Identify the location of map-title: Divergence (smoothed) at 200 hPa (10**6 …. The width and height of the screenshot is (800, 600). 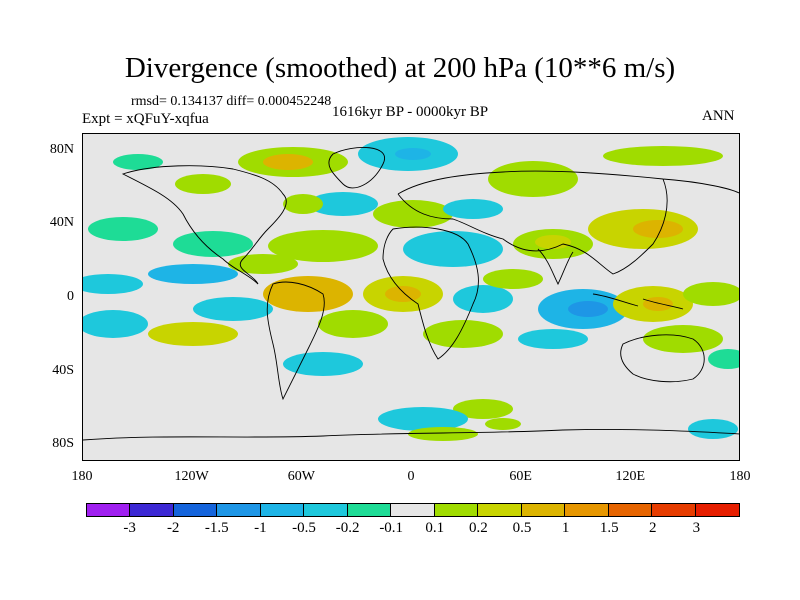
(400, 68).